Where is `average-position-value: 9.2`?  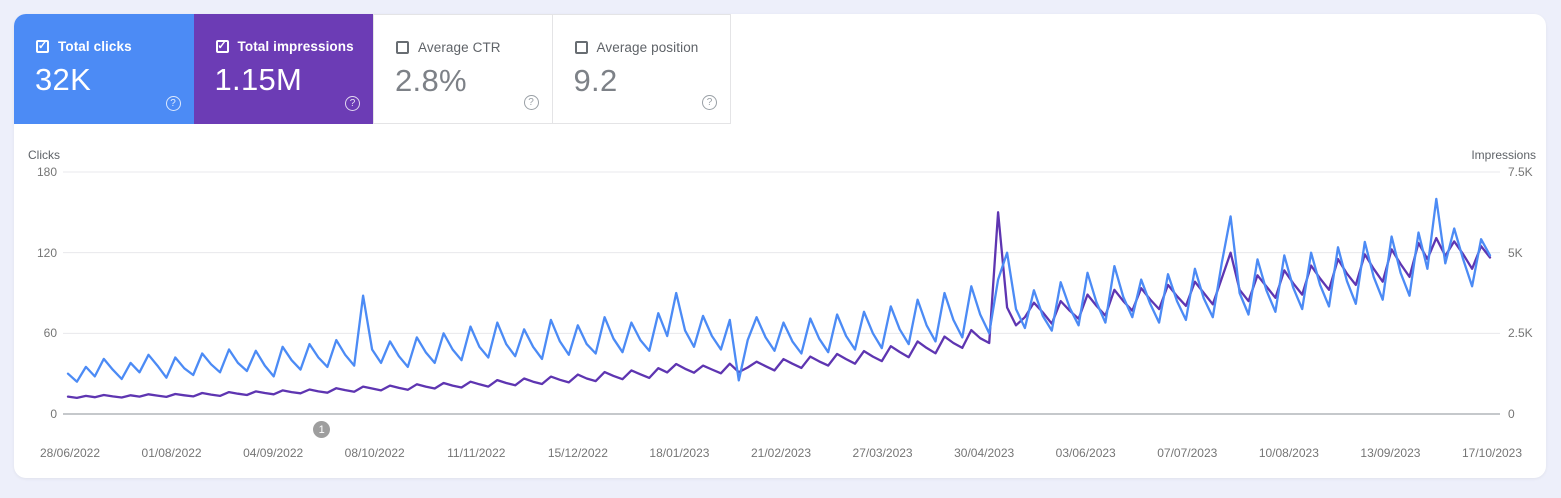 average-position-value: 9.2 is located at coordinates (595, 80).